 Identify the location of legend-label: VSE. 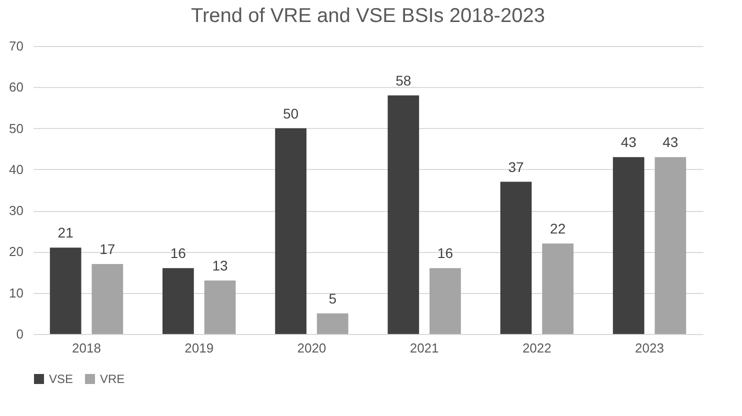
(61, 379).